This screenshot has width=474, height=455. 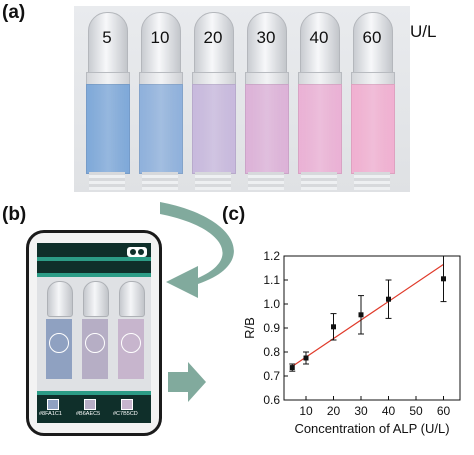 I want to click on phone-vial-photo, so click(x=94, y=334).